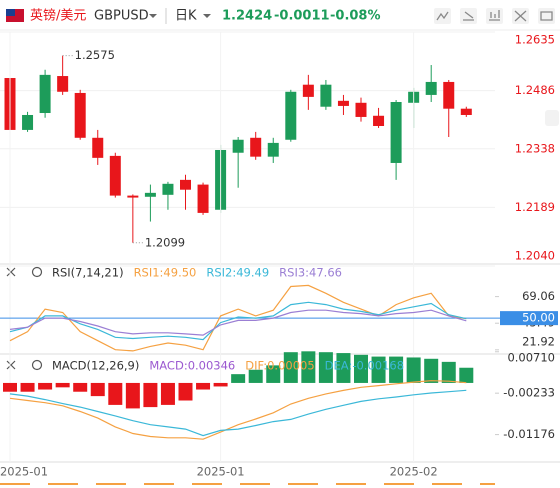  I want to click on legend-entry: DIF:0.00005, so click(279, 366).